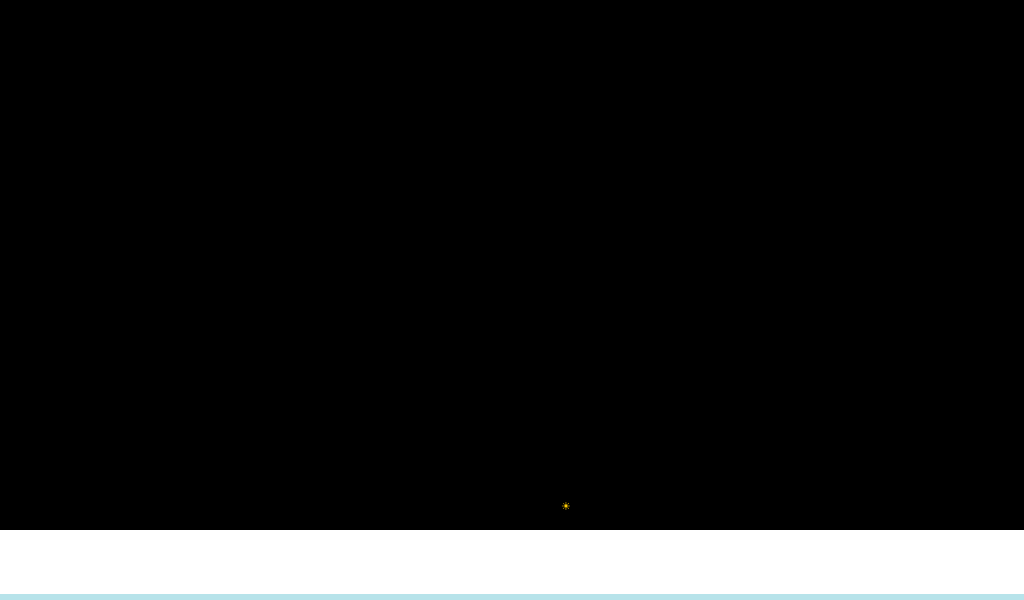 This screenshot has height=600, width=1024. I want to click on sun-icon: ☀, so click(566, 507).